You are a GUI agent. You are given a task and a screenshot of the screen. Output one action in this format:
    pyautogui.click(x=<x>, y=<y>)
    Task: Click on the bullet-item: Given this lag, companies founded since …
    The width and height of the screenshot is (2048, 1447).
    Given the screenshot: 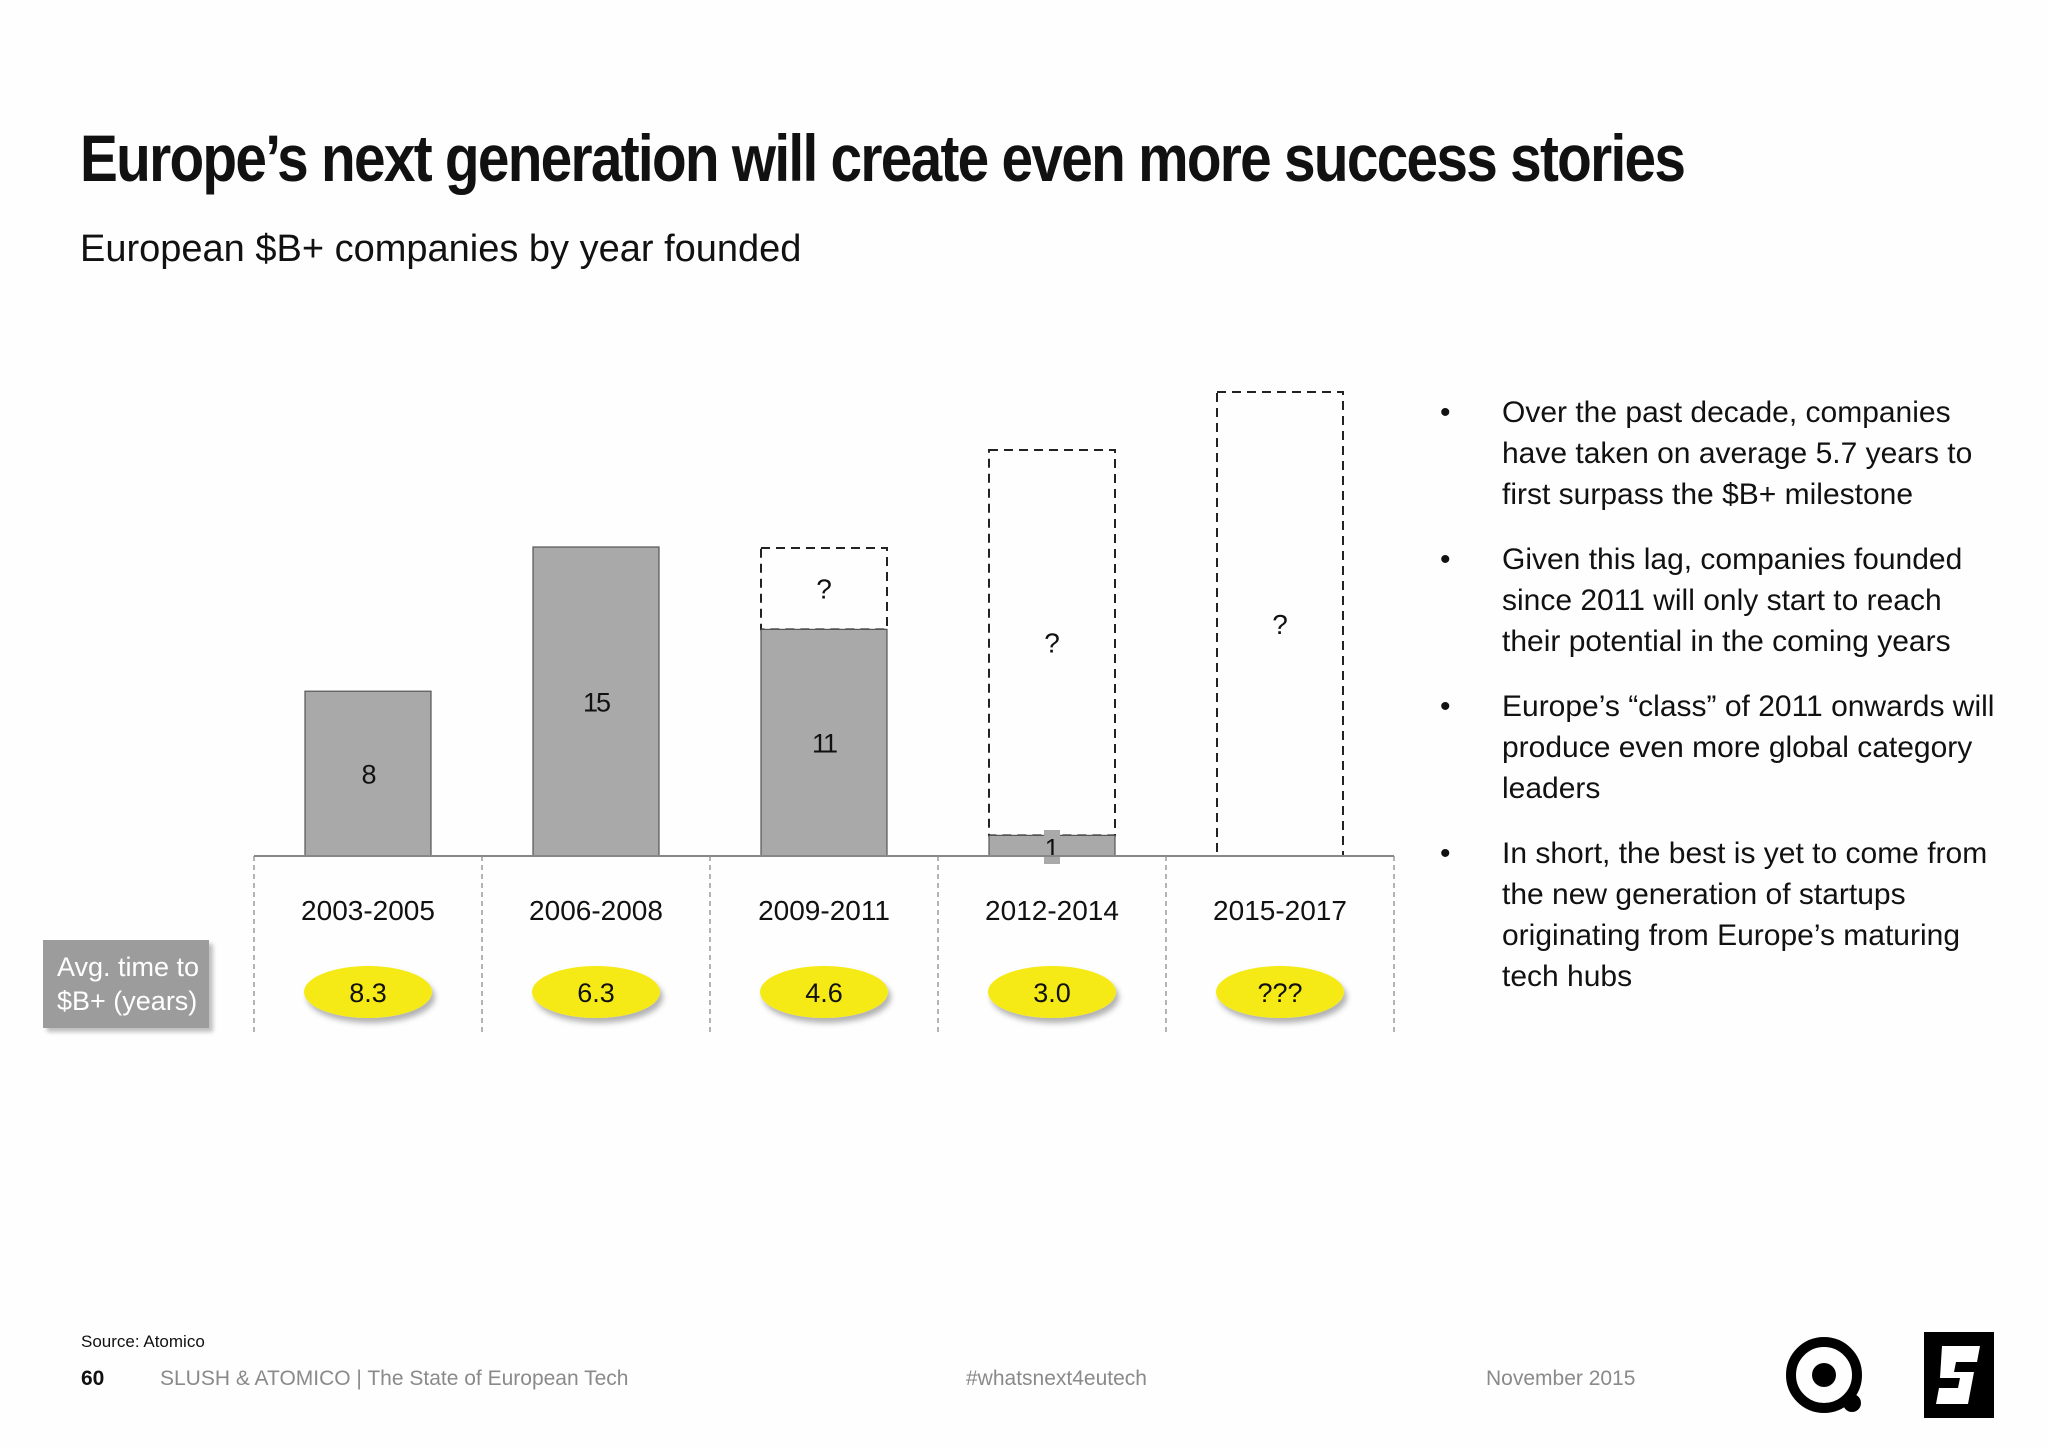 What is the action you would take?
    pyautogui.click(x=1720, y=600)
    